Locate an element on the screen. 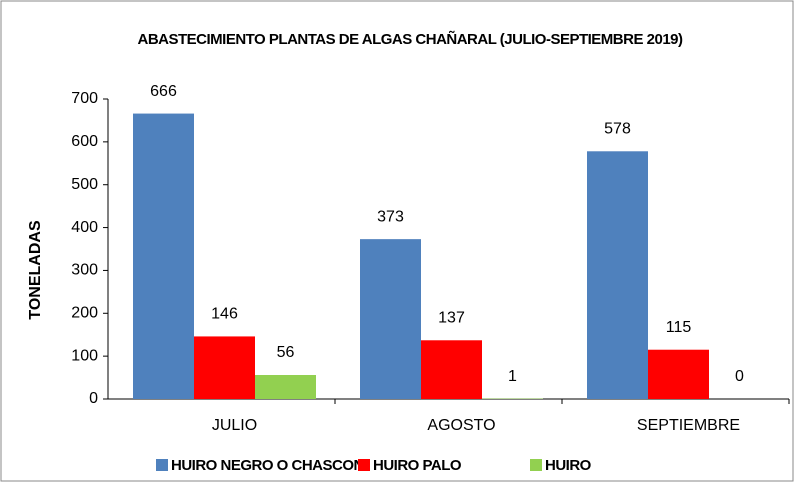  legend-label: HUIRO is located at coordinates (568, 465).